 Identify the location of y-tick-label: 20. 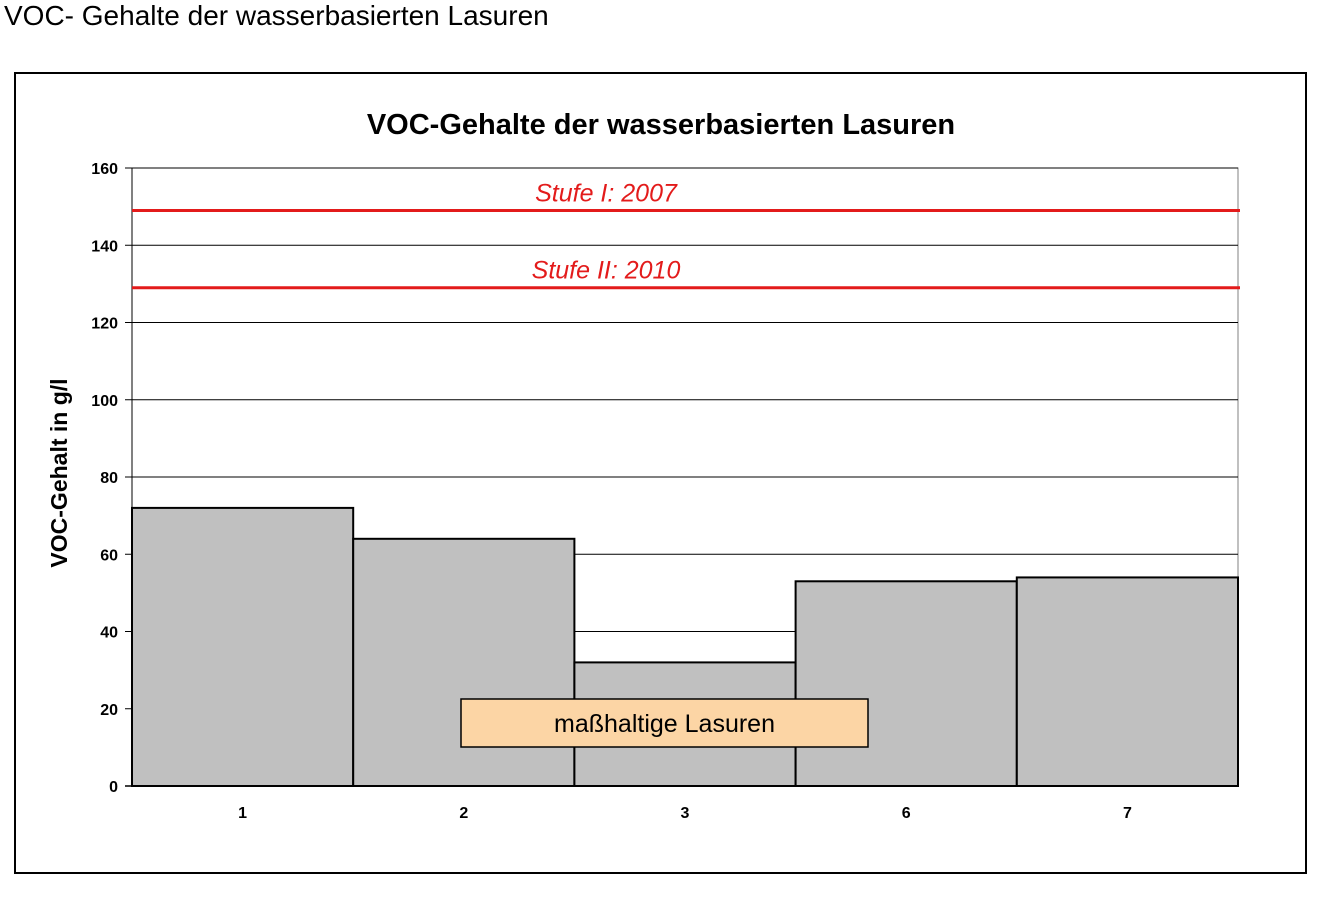
(109, 710).